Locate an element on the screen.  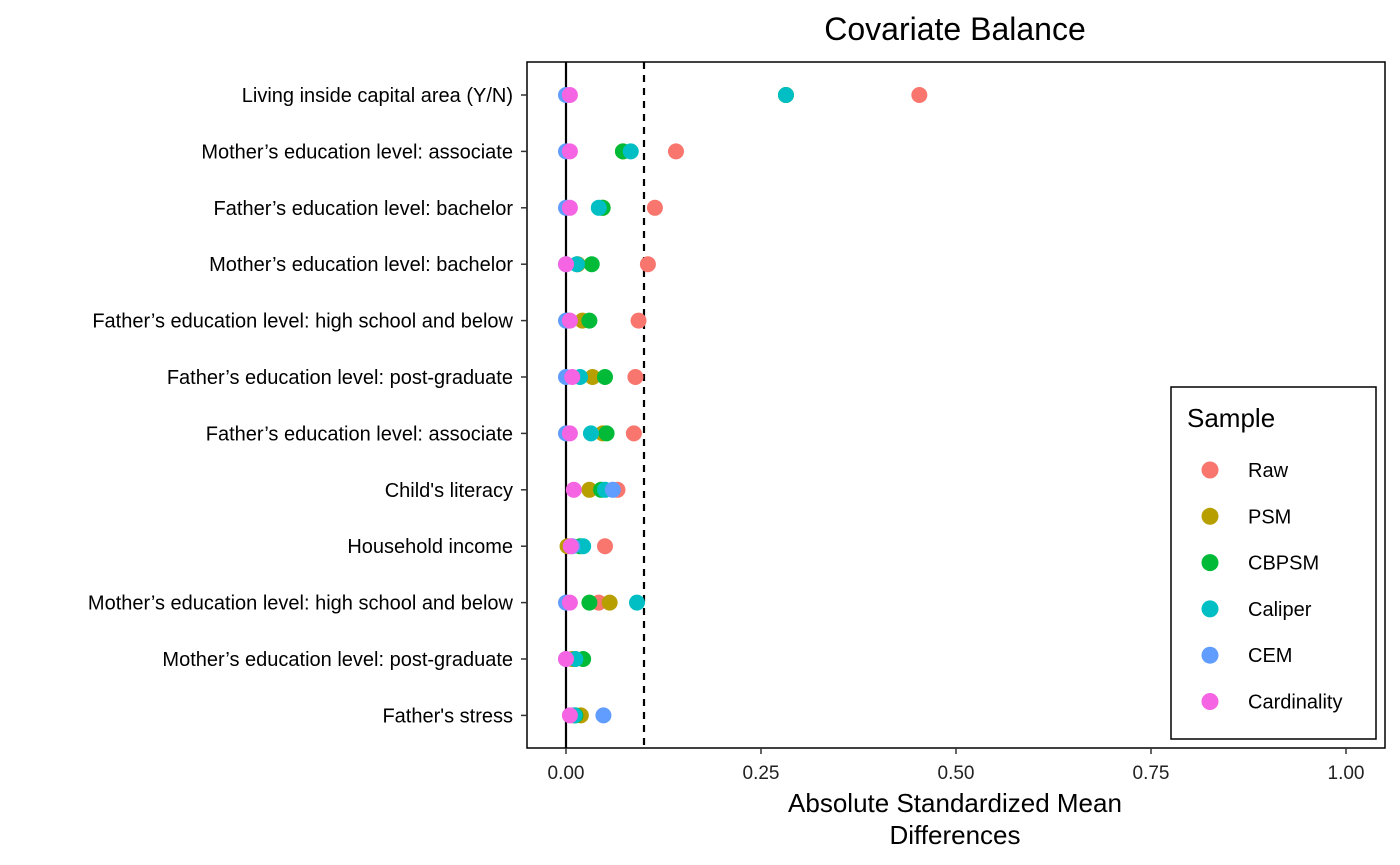
legend: Sample Raw PSM CBPSM Caliper CEM Cardinality is located at coordinates (1273, 563).